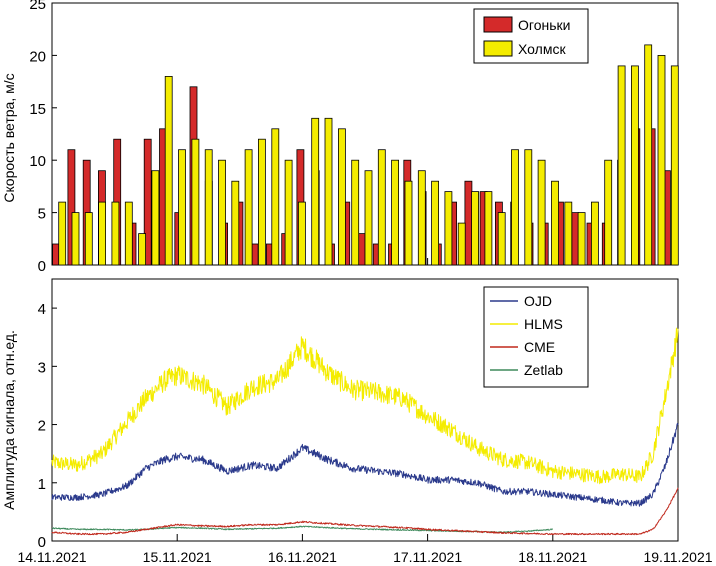 The image size is (716, 566). Describe the element at coordinates (543, 324) in the screenshot. I see `legend-label: HLMS` at that location.